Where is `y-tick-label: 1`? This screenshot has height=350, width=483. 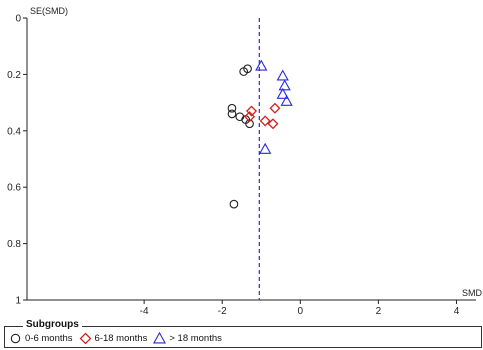
y-tick-label: 1 is located at coordinates (18, 301).